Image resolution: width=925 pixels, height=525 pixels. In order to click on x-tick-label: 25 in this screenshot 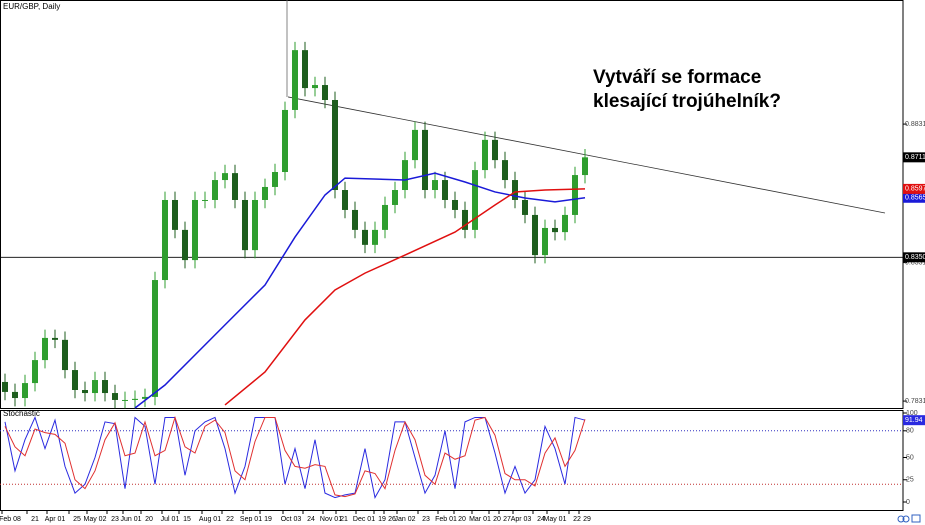, I will do `click(77, 519)`.